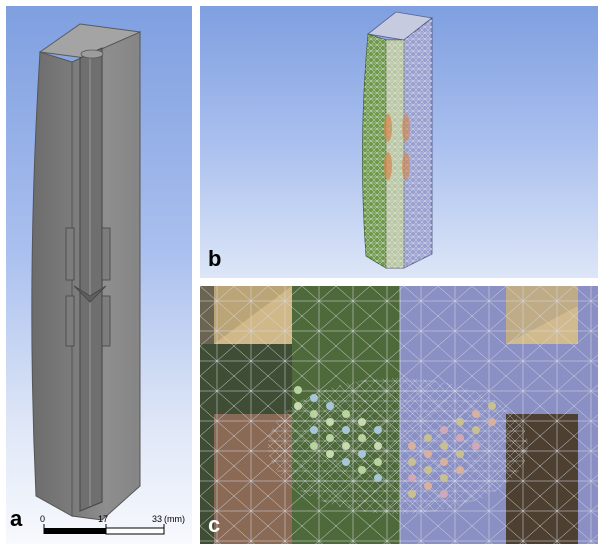 The width and height of the screenshot is (603, 550). I want to click on mesh-refinement-upper, so click(388, 128).